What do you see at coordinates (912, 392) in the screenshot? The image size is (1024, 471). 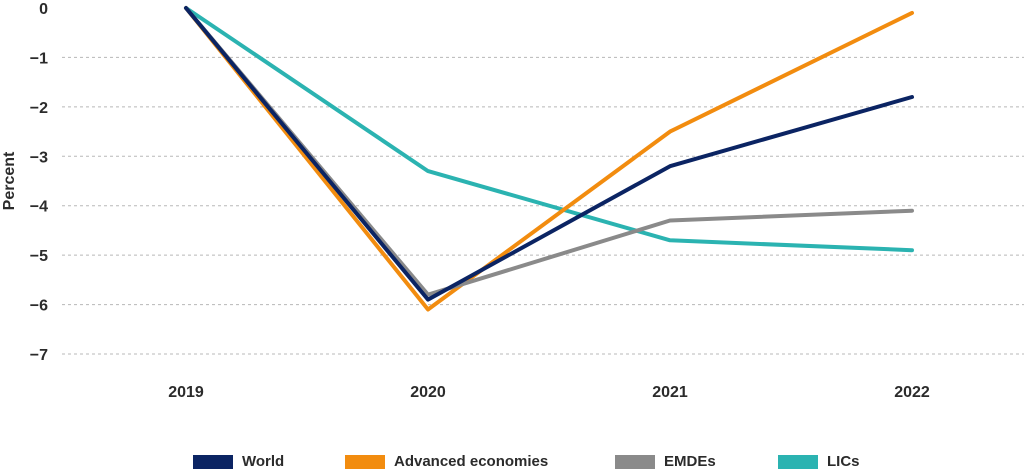 I see `x-tick-label: 2022` at bounding box center [912, 392].